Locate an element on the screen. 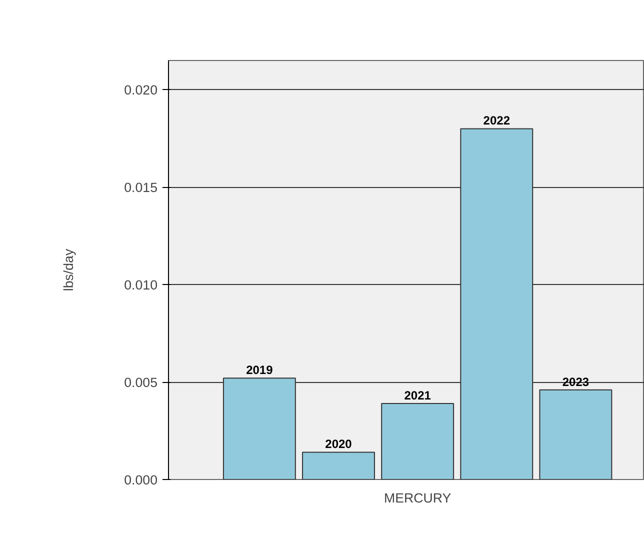 The height and width of the screenshot is (533, 644). y-axis-title: lbs/day is located at coordinates (68, 270).